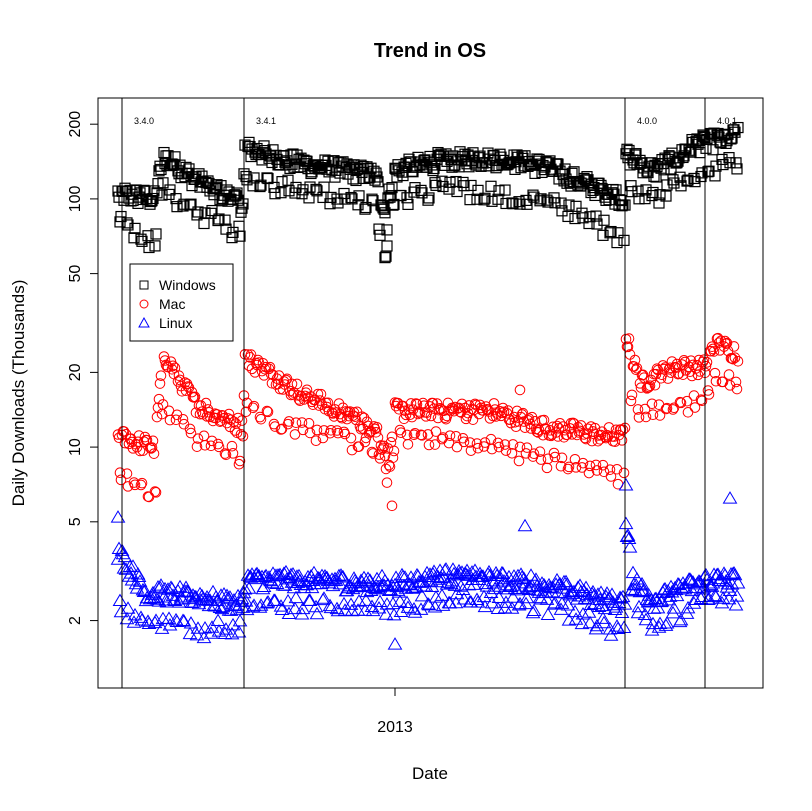 This screenshot has width=812, height=811. Describe the element at coordinates (266, 121) in the screenshot. I see `release-label: 3.4.1` at that location.